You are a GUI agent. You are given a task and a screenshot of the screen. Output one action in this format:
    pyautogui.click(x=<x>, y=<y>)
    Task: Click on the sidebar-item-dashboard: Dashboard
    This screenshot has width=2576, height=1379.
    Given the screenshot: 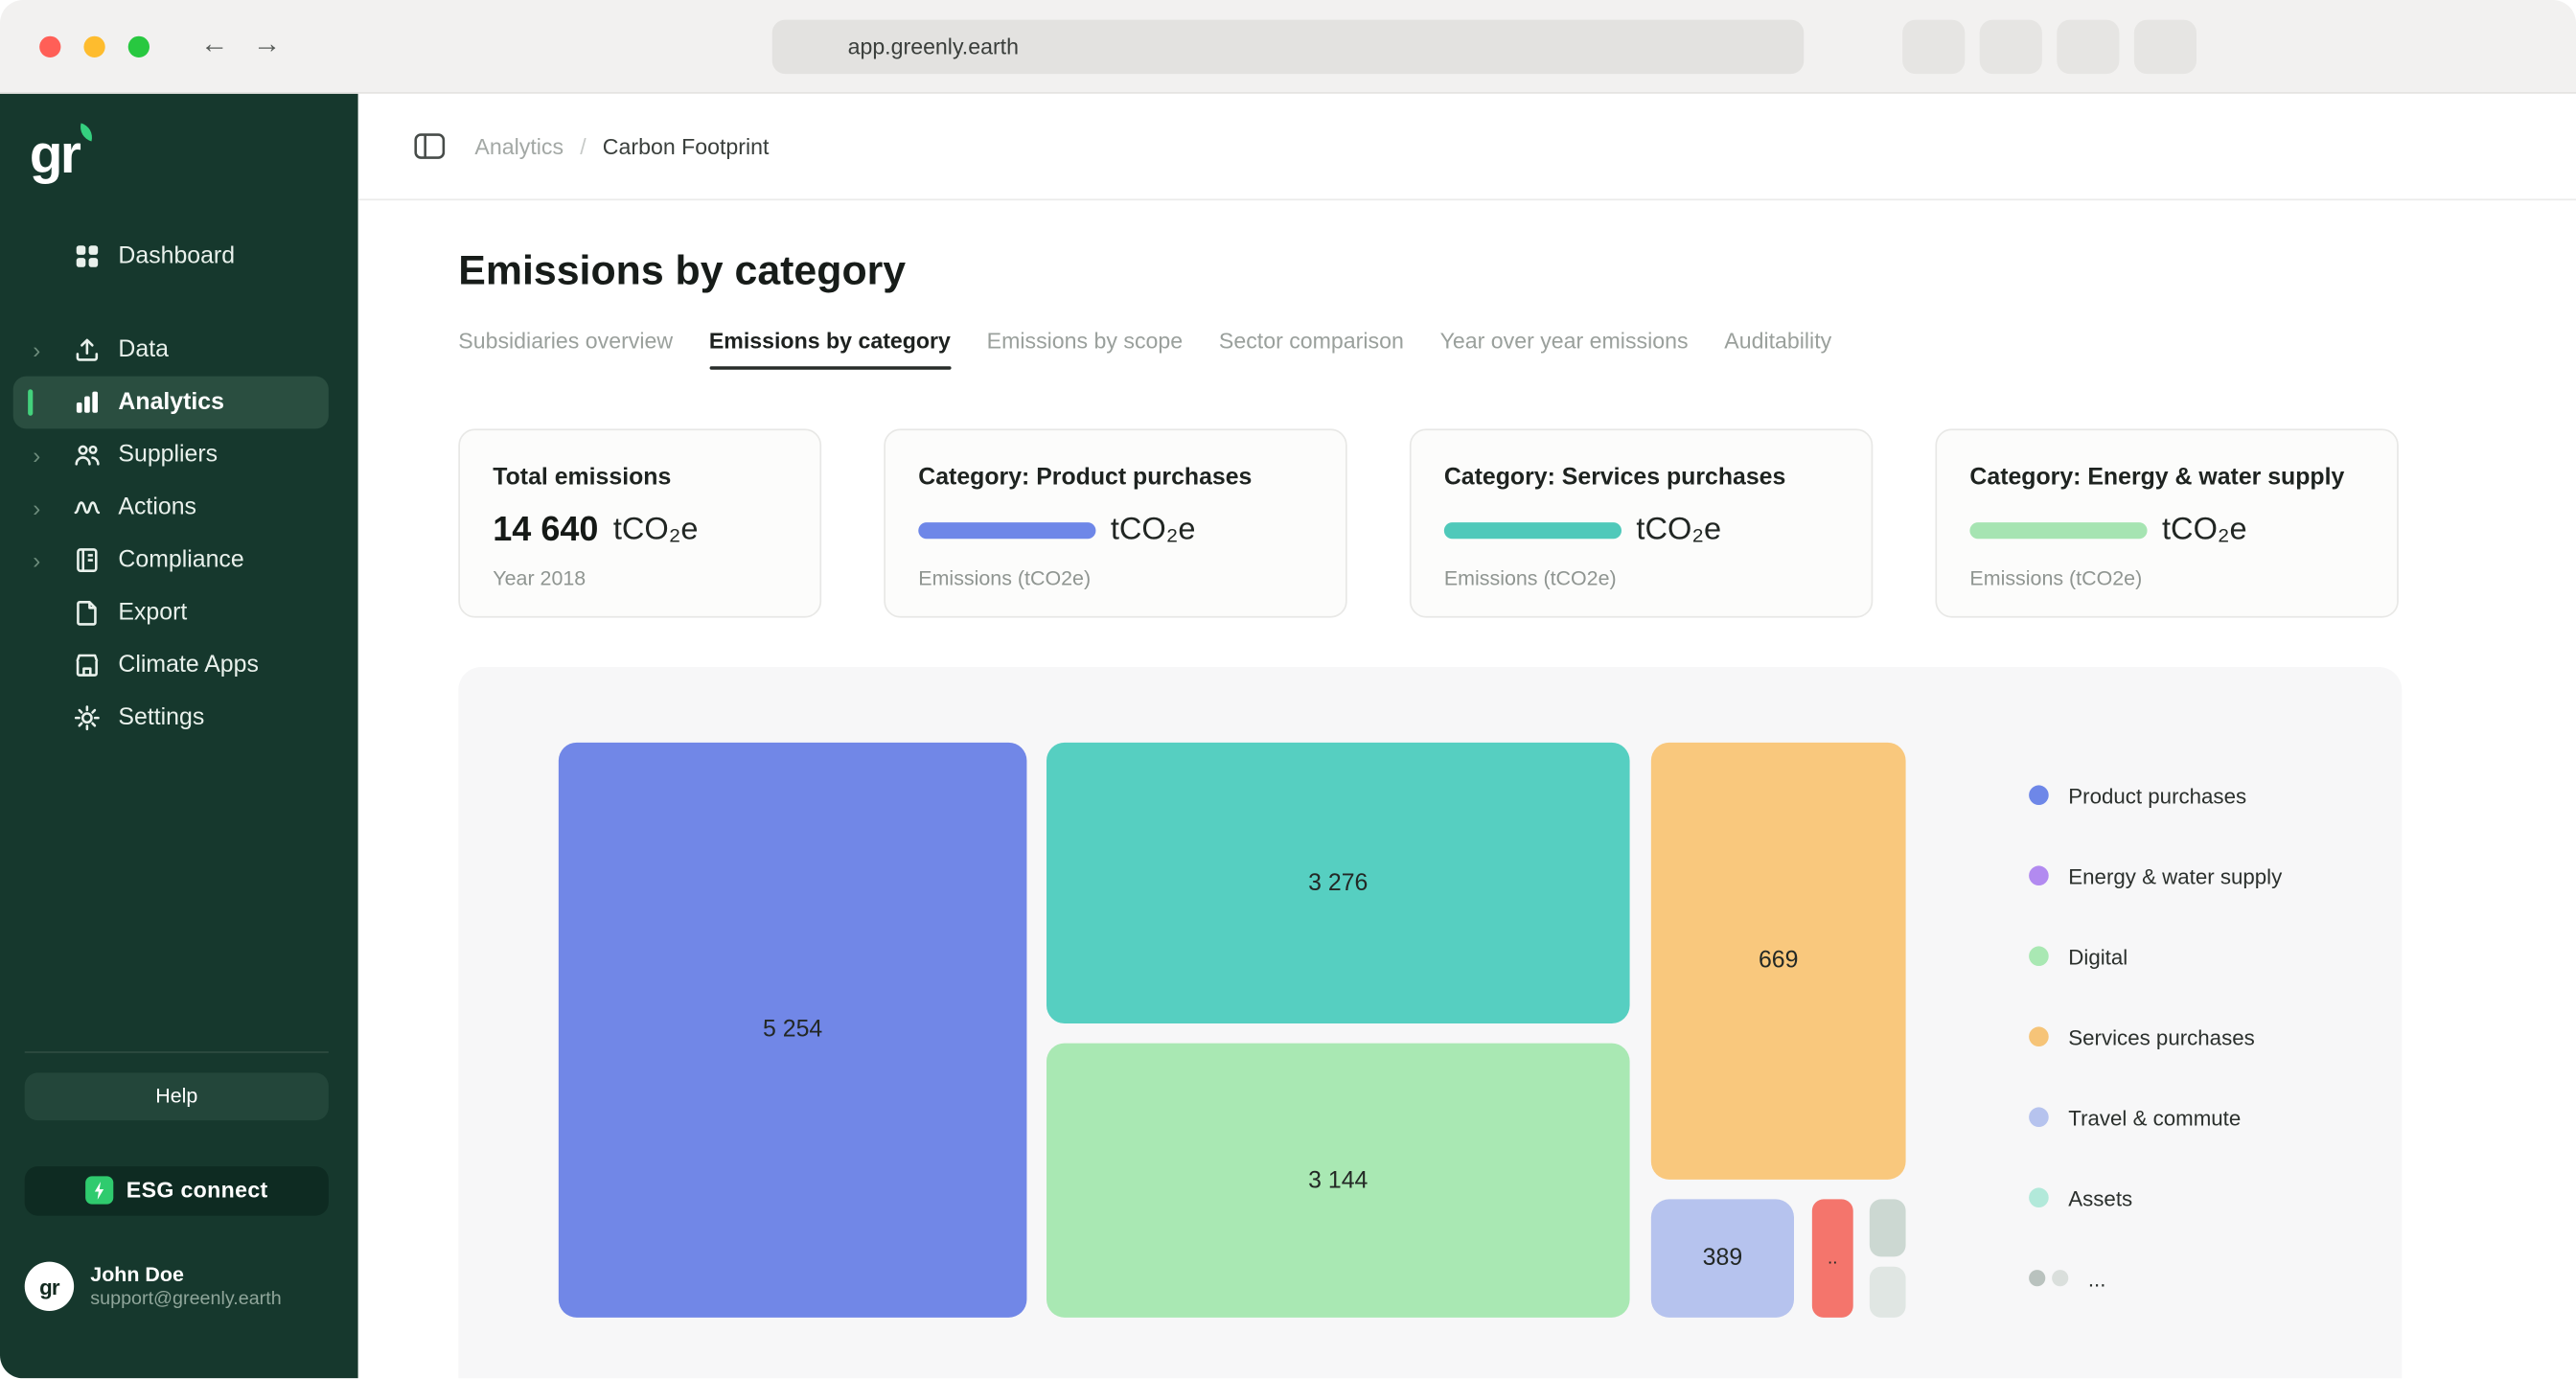 What is the action you would take?
    pyautogui.click(x=171, y=256)
    